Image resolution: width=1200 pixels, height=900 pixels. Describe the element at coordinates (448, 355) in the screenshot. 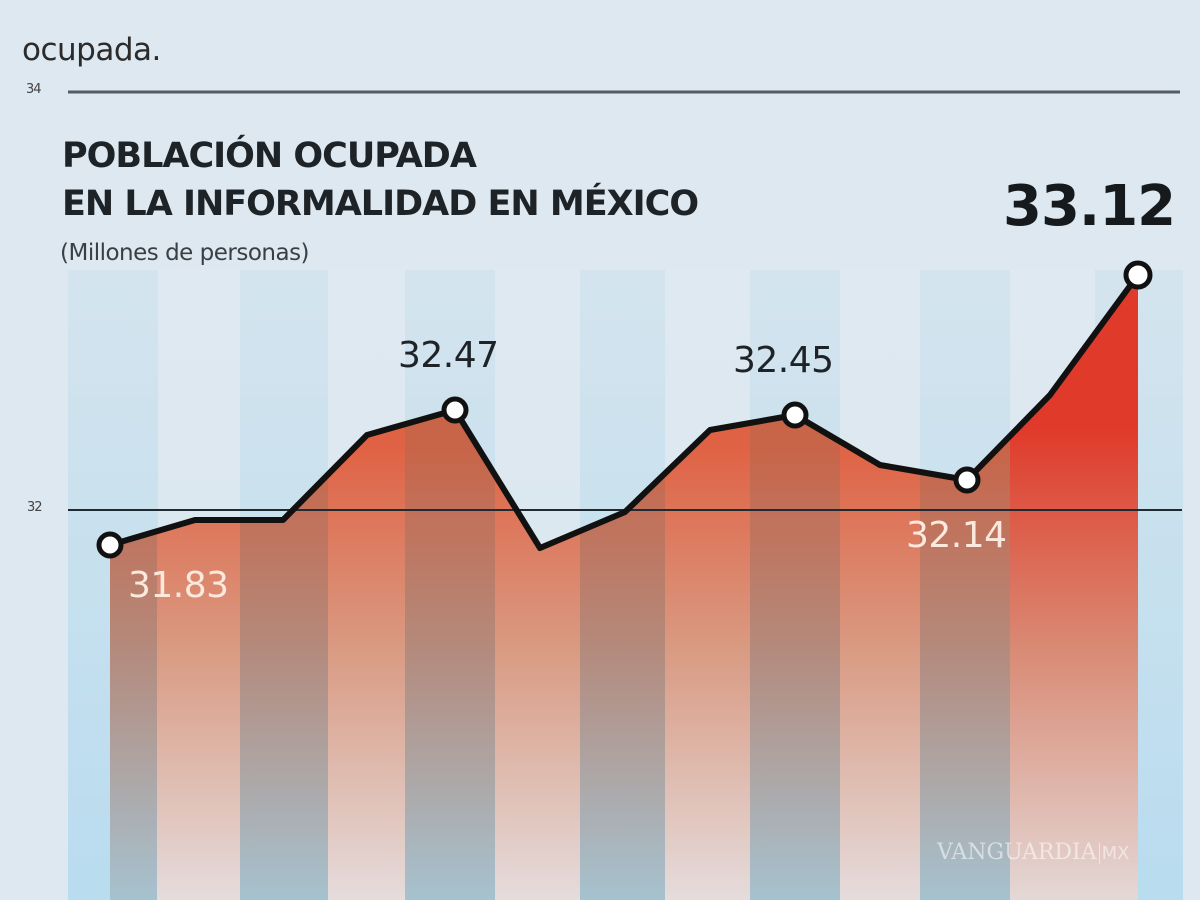

I see `data-label-32-47: 32.47` at that location.